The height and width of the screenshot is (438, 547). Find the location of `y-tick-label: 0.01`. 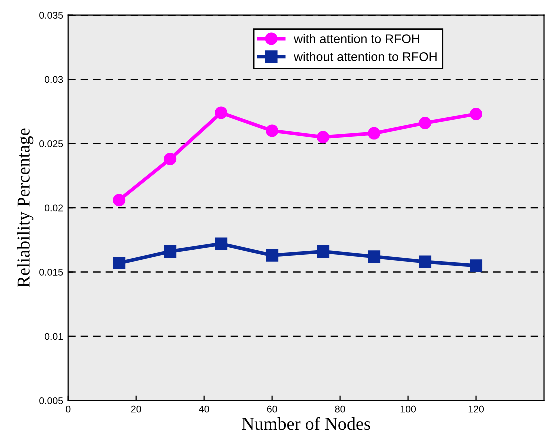

y-tick-label: 0.01 is located at coordinates (54, 336).